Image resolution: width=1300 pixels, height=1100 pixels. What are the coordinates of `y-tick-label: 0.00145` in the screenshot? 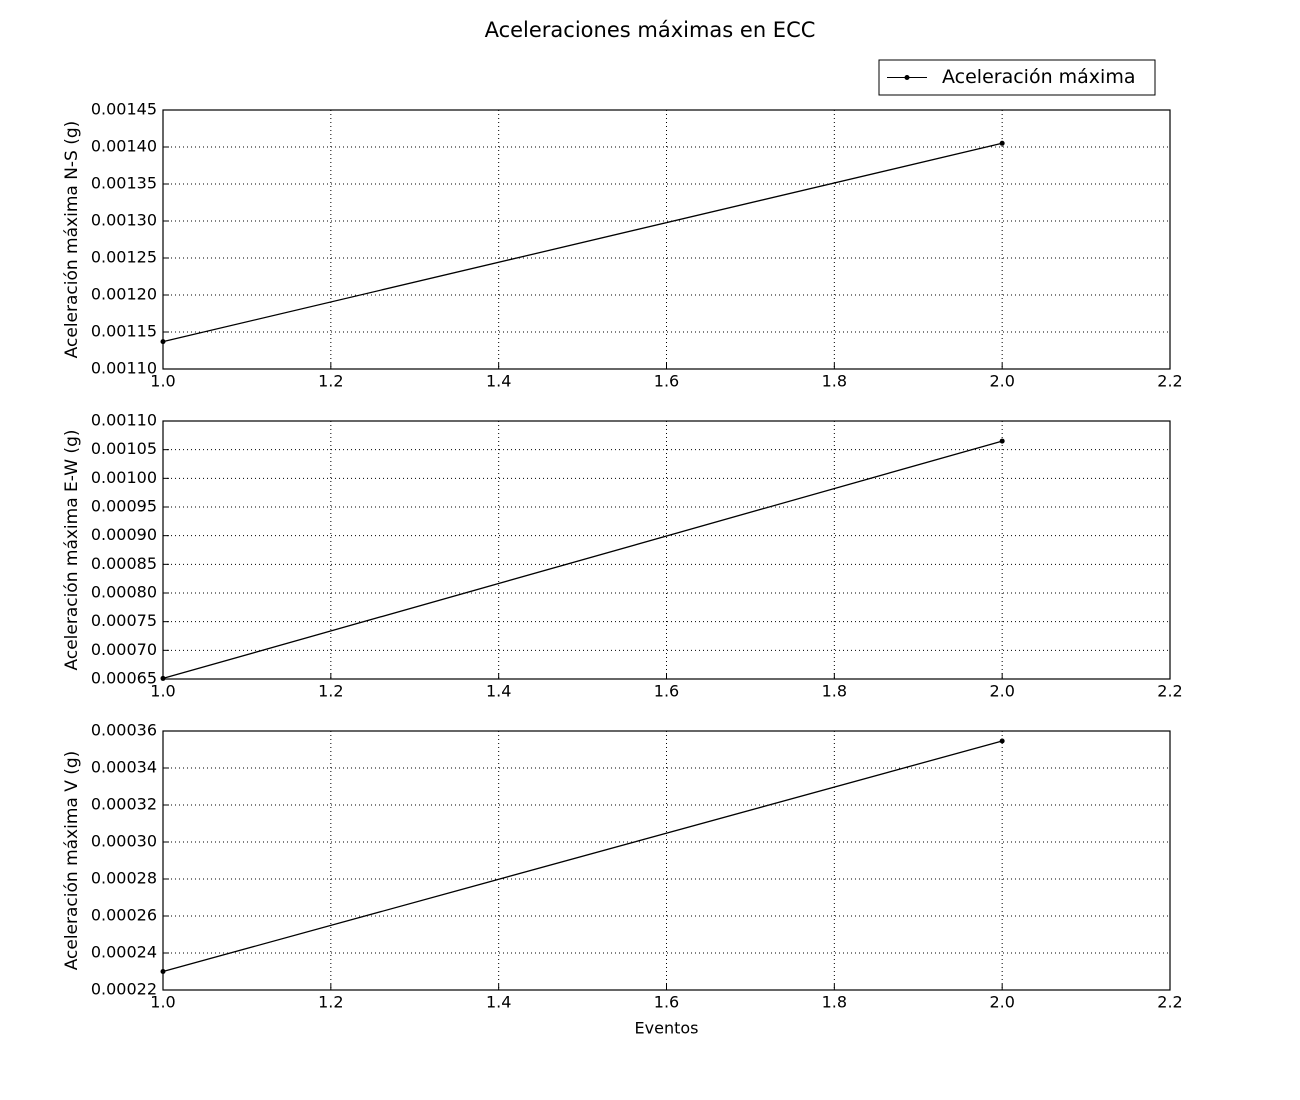 It's located at (124, 109).